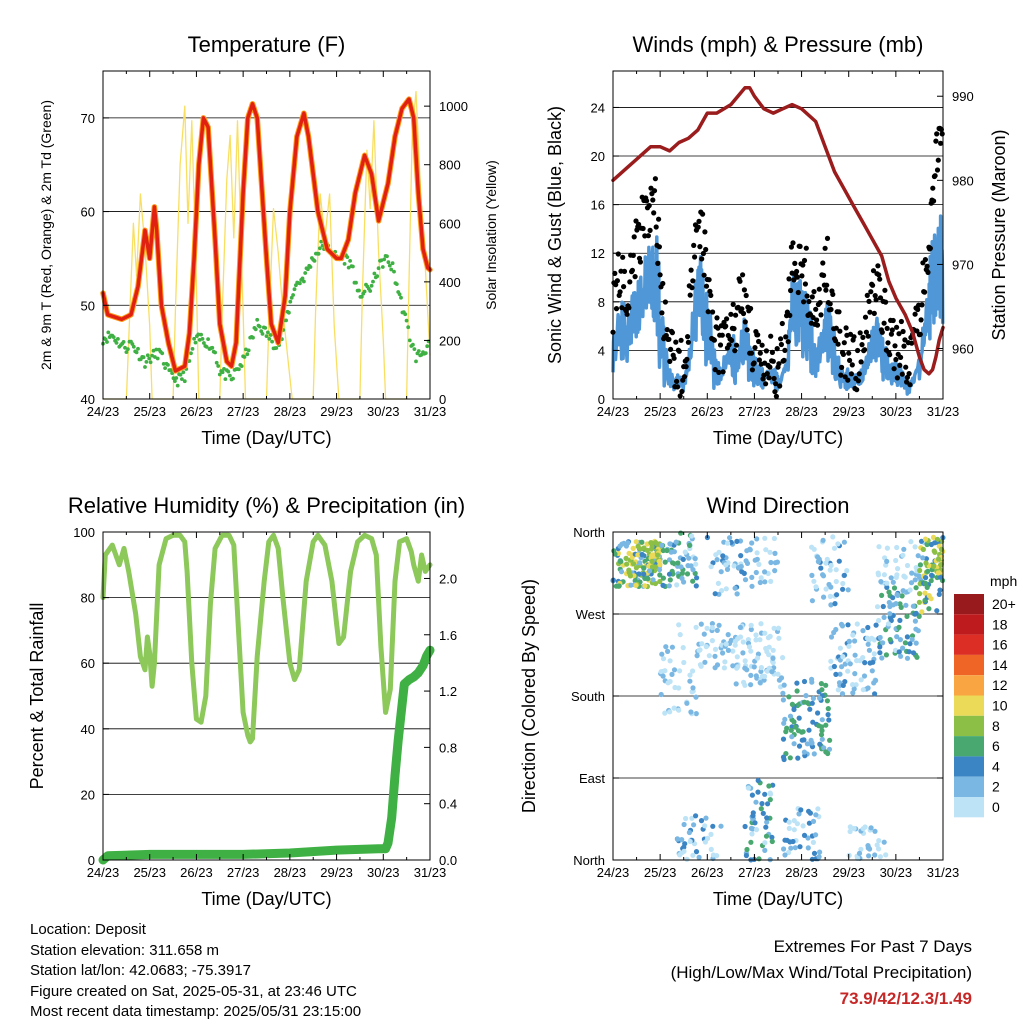 This screenshot has height=1024, width=1024. I want to click on colorbar-swatch, so click(969, 665).